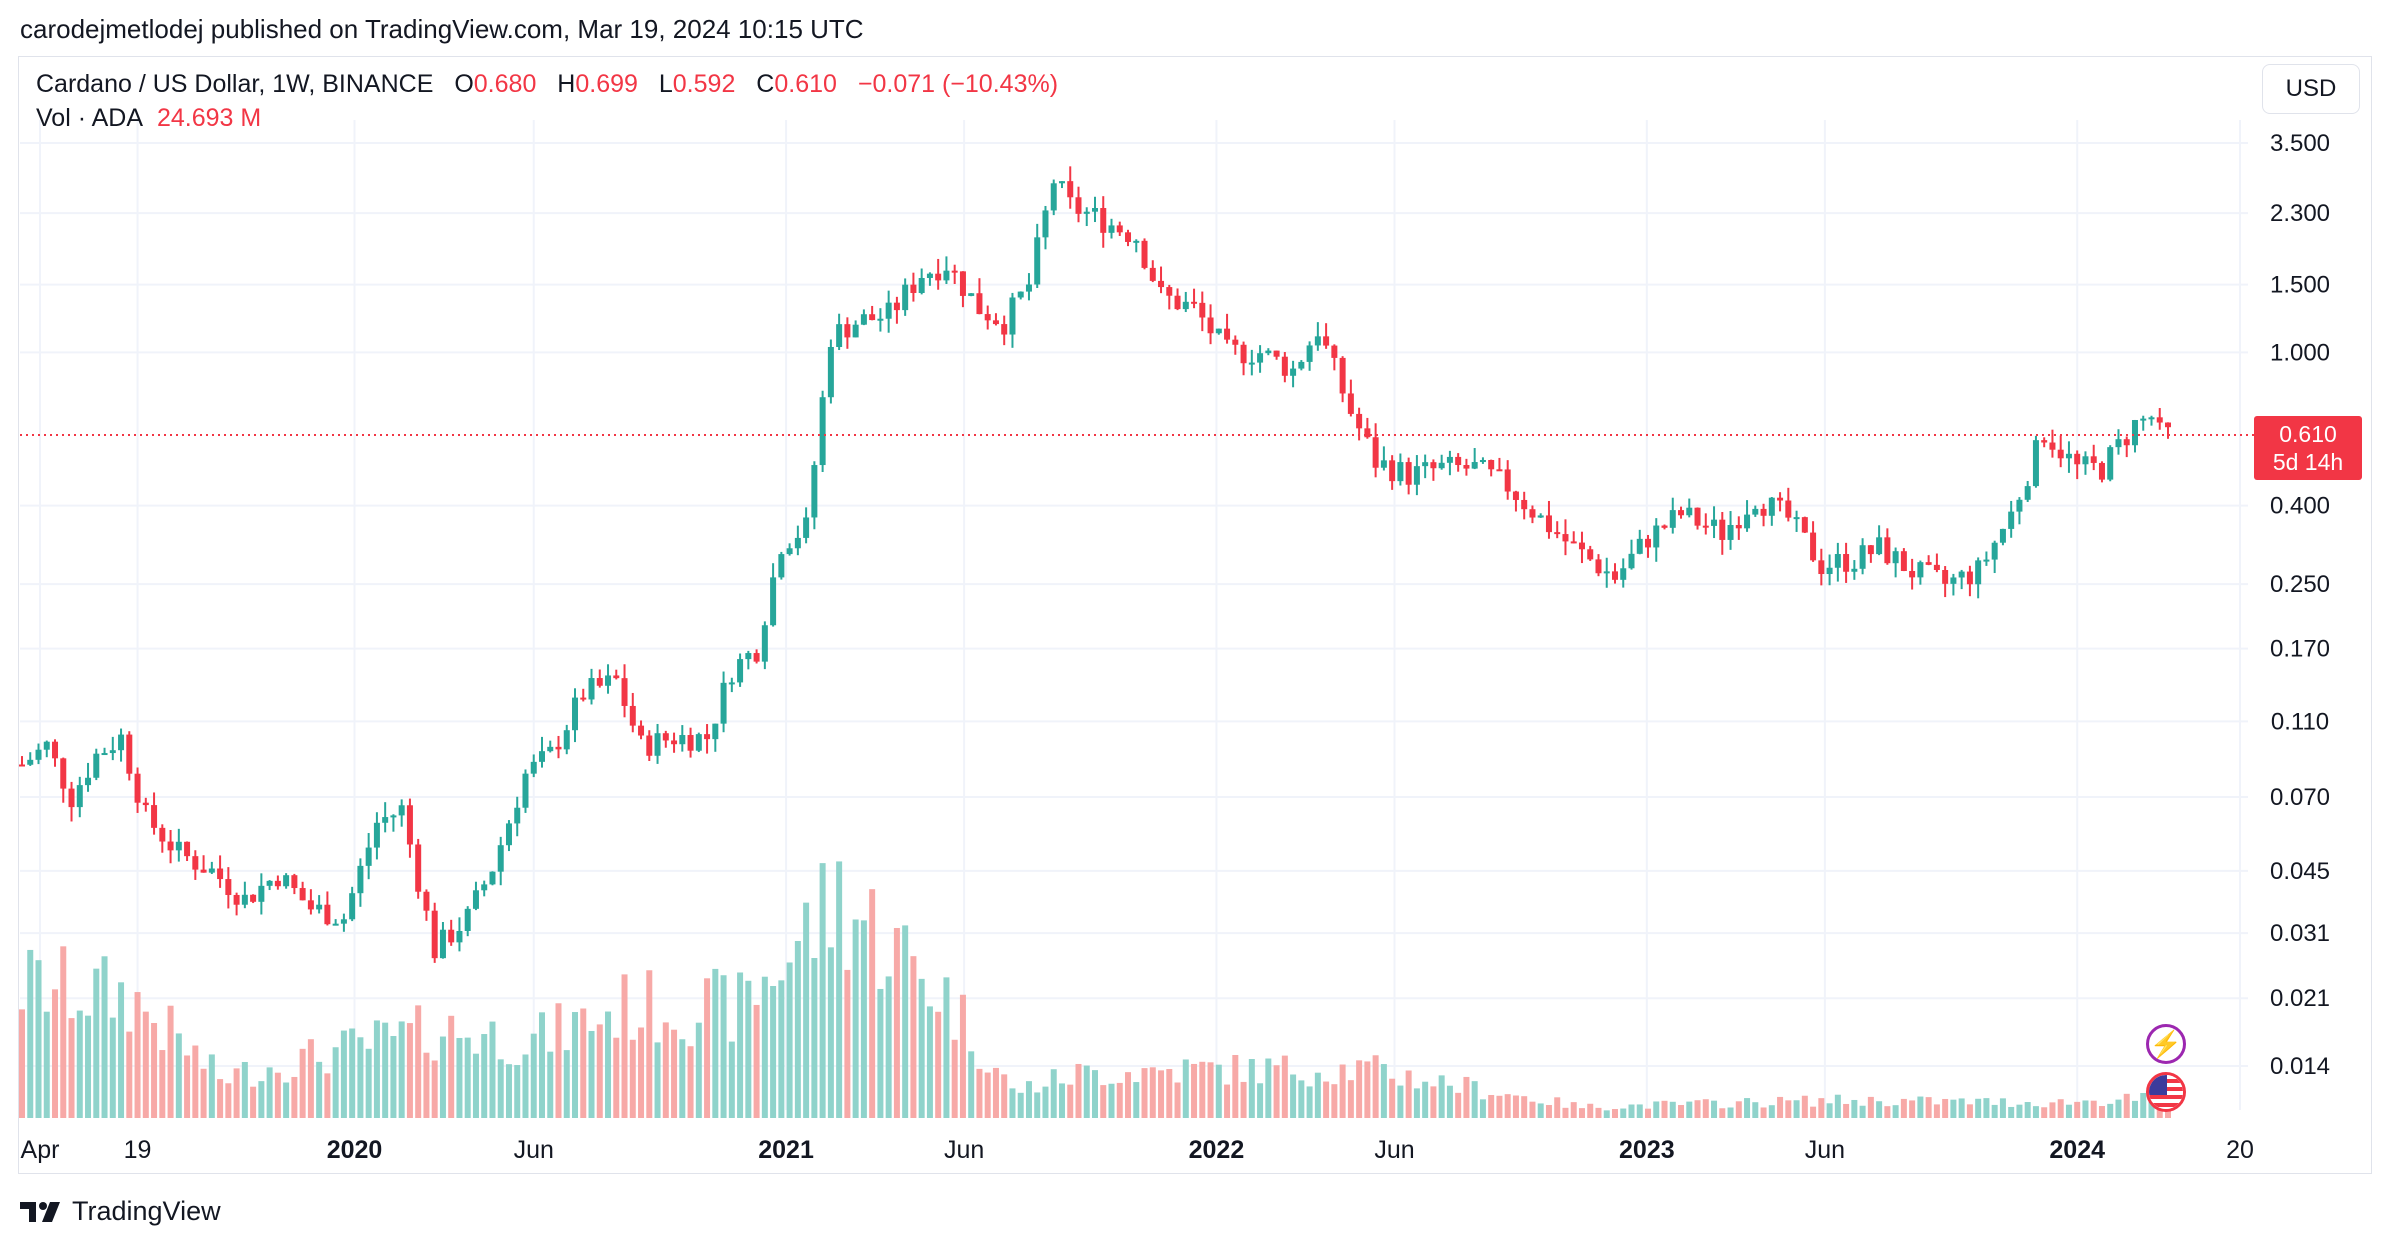  I want to click on y-tick-label: 0.250, so click(2300, 584).